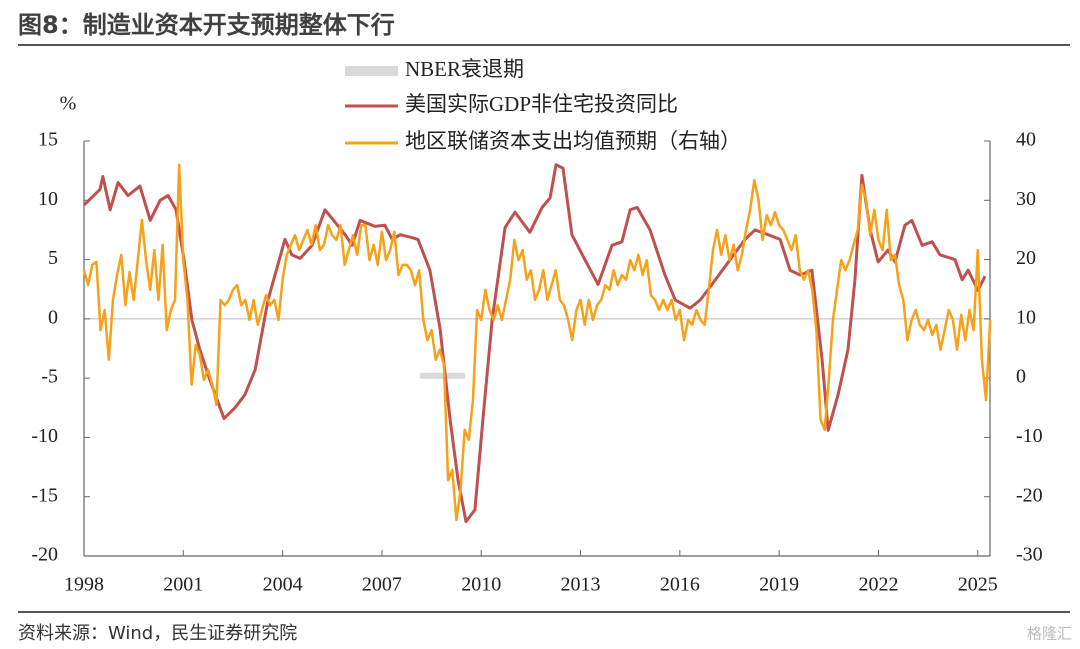 The height and width of the screenshot is (649, 1080). I want to click on legend-label: 美国实际GDP非住宅投资同比, so click(541, 104).